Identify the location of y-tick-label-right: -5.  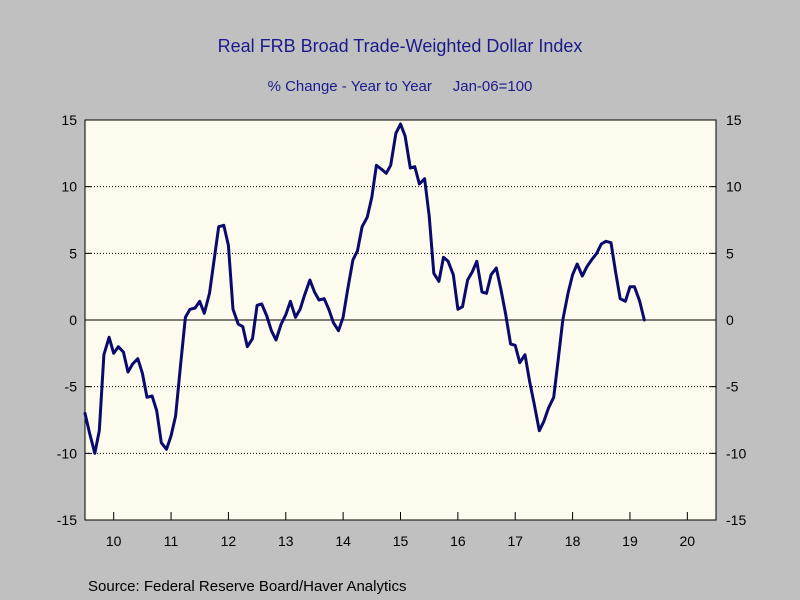
(732, 387).